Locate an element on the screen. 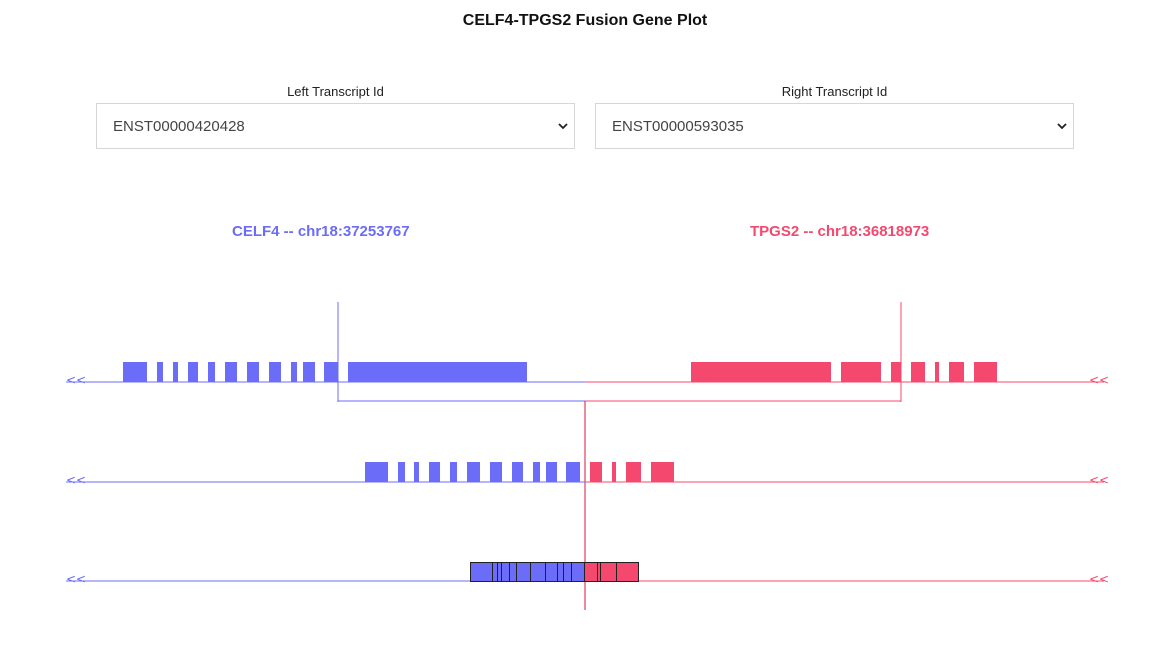 The image size is (1170, 670). right-transcript-group: Right Transcript Id ENST00000593035 is located at coordinates (834, 116).